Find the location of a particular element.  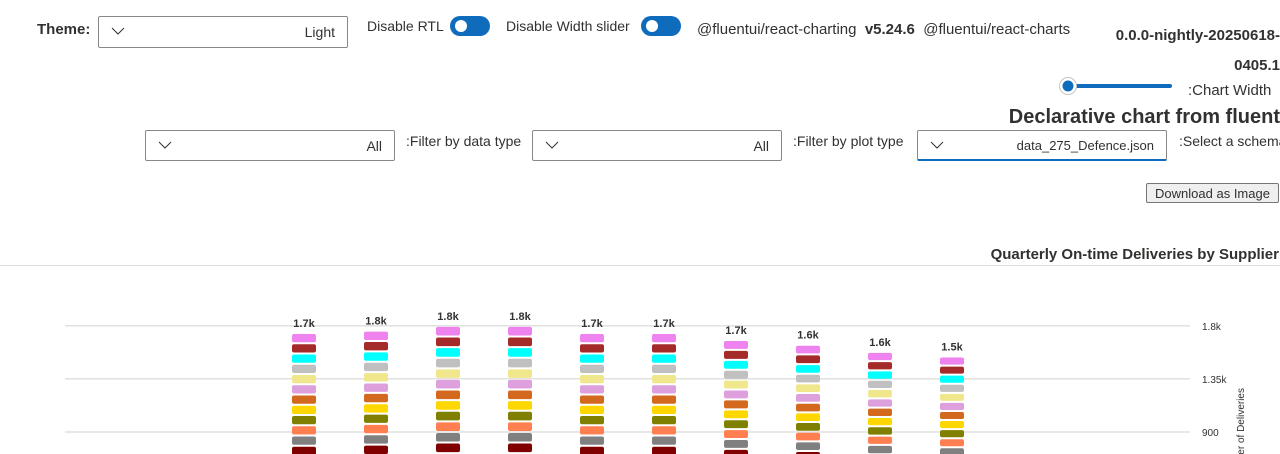

rtl-label: Disable RTL is located at coordinates (405, 26).